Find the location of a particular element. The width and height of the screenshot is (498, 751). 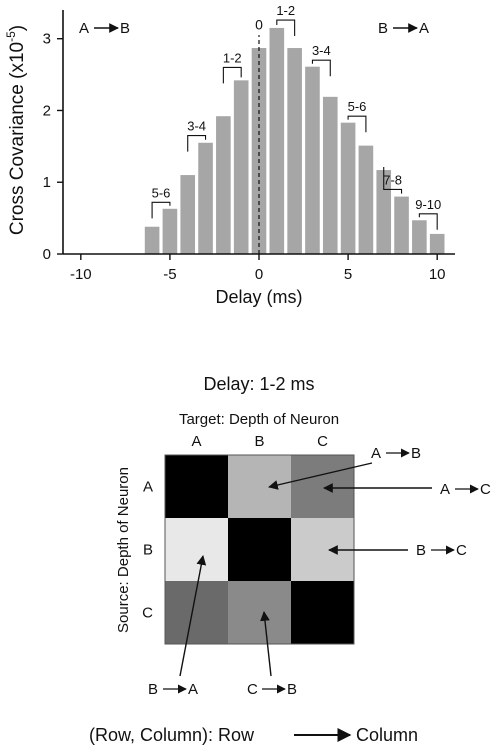

column-label: B is located at coordinates (259, 441).